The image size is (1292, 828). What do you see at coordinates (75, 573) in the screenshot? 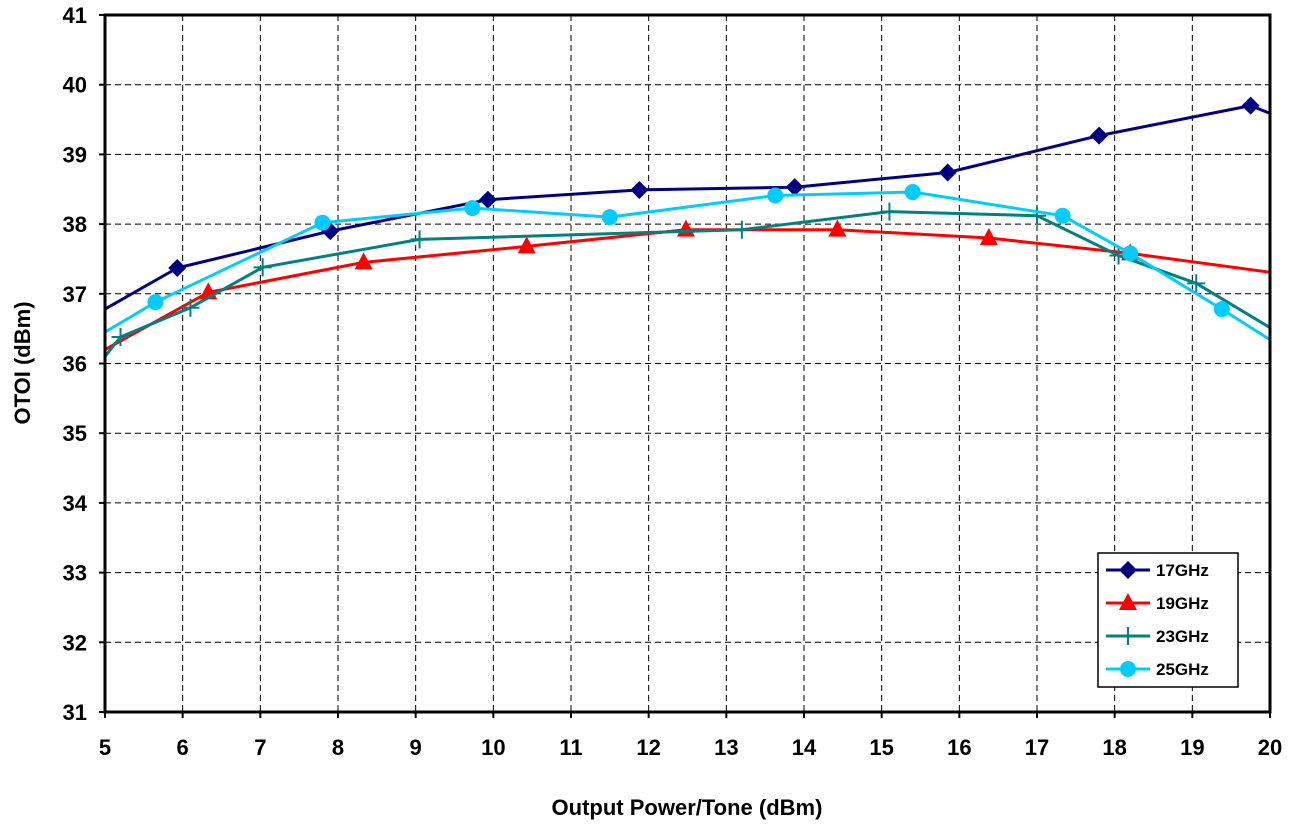
I see `y-tick-label: 33` at bounding box center [75, 573].